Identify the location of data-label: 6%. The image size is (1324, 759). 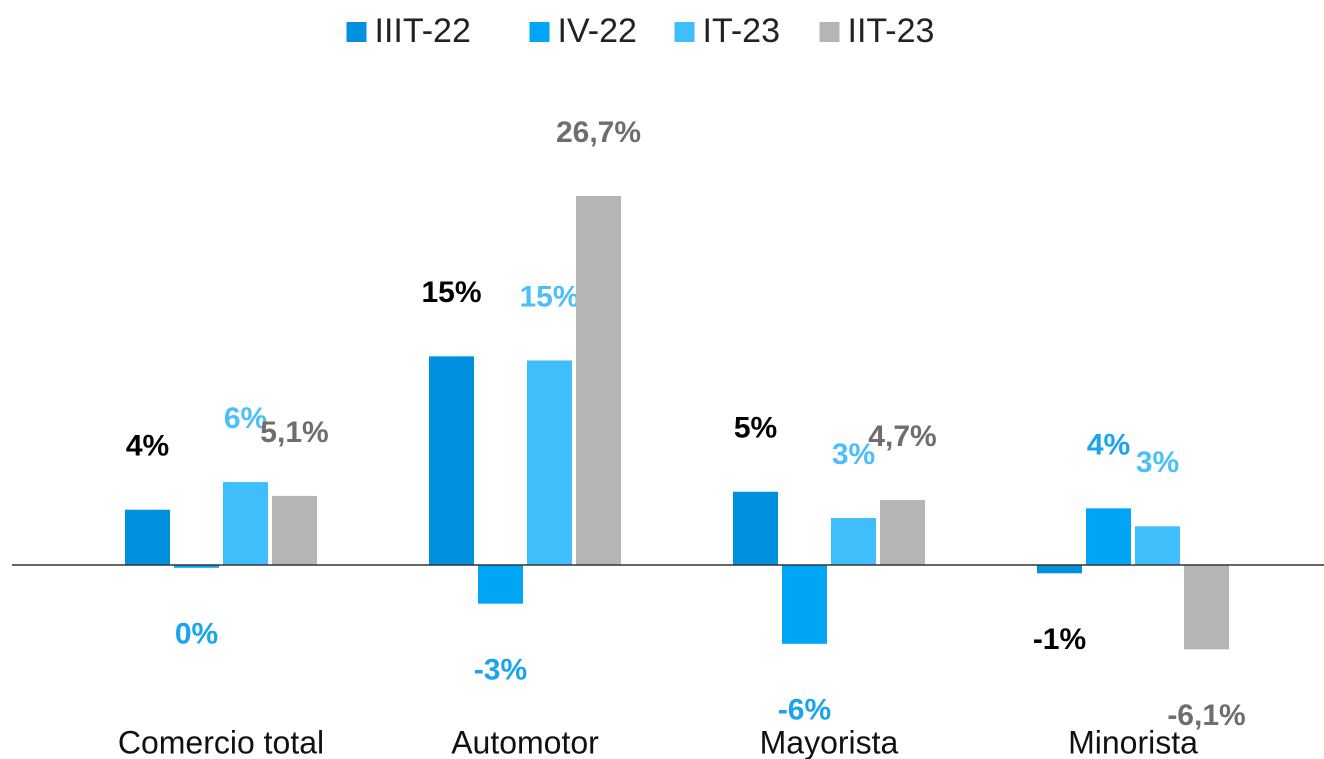
(245, 418).